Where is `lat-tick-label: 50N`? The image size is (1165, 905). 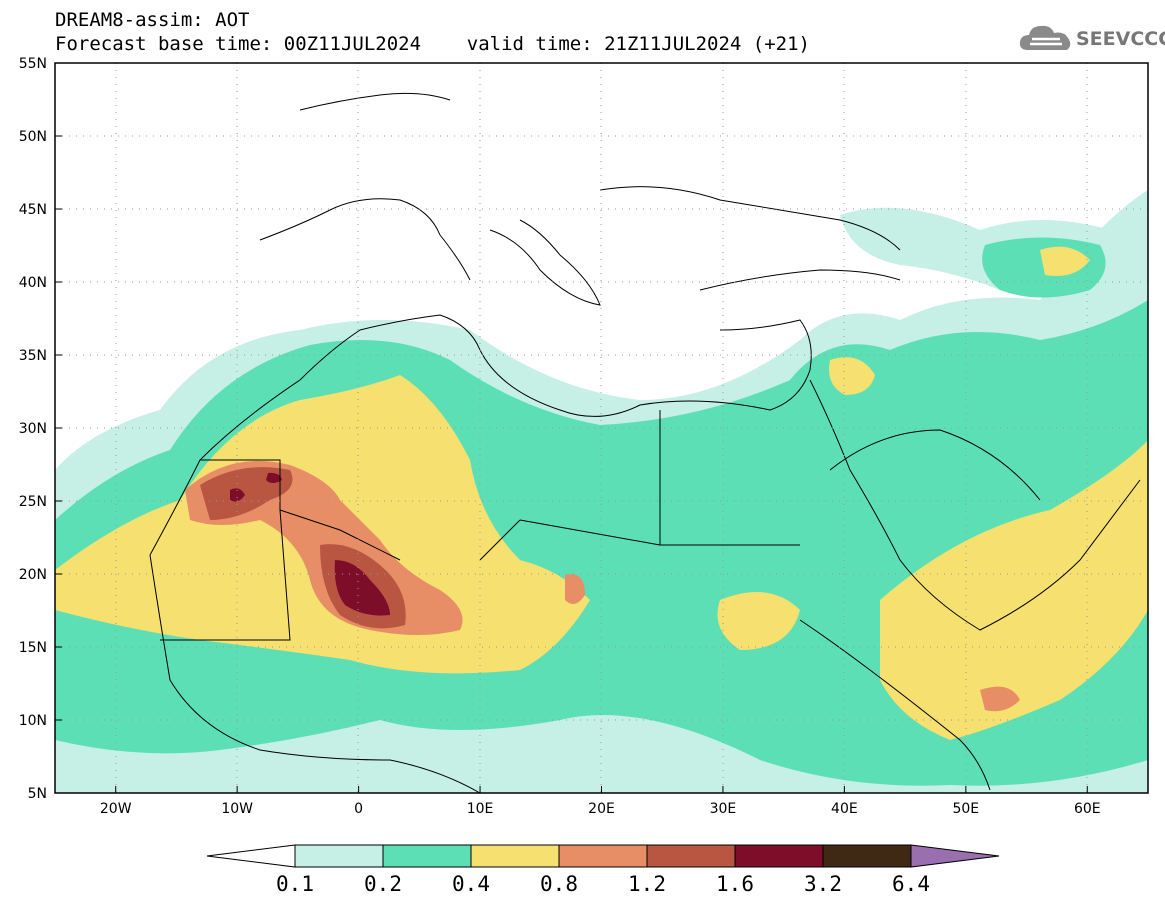
lat-tick-label: 50N is located at coordinates (33, 137).